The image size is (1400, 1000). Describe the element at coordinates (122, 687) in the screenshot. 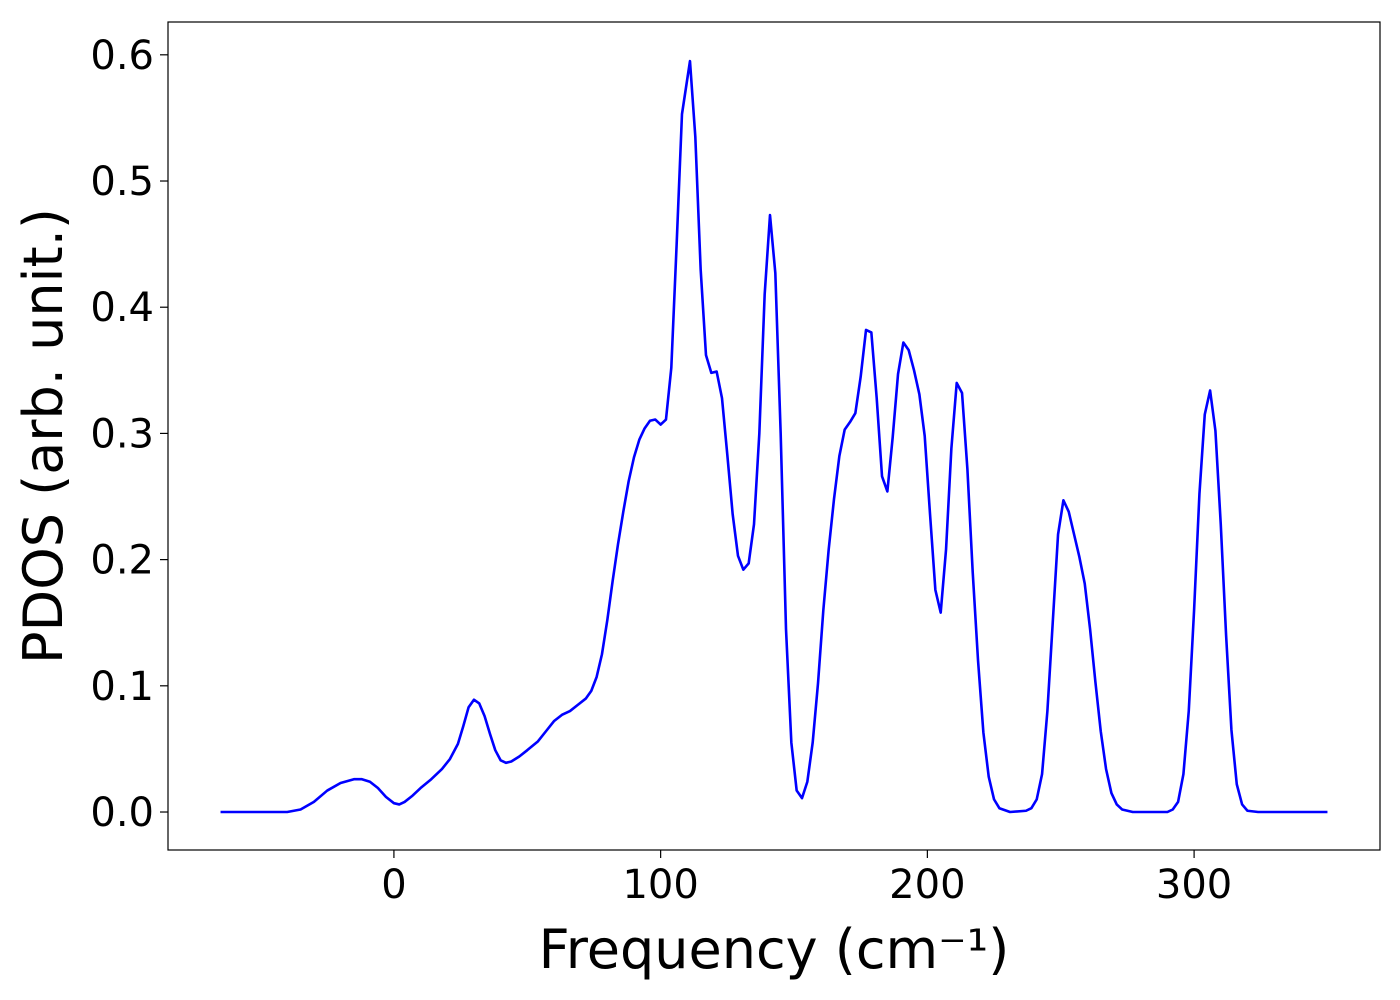

I see `y-tick-label: 0.1` at that location.